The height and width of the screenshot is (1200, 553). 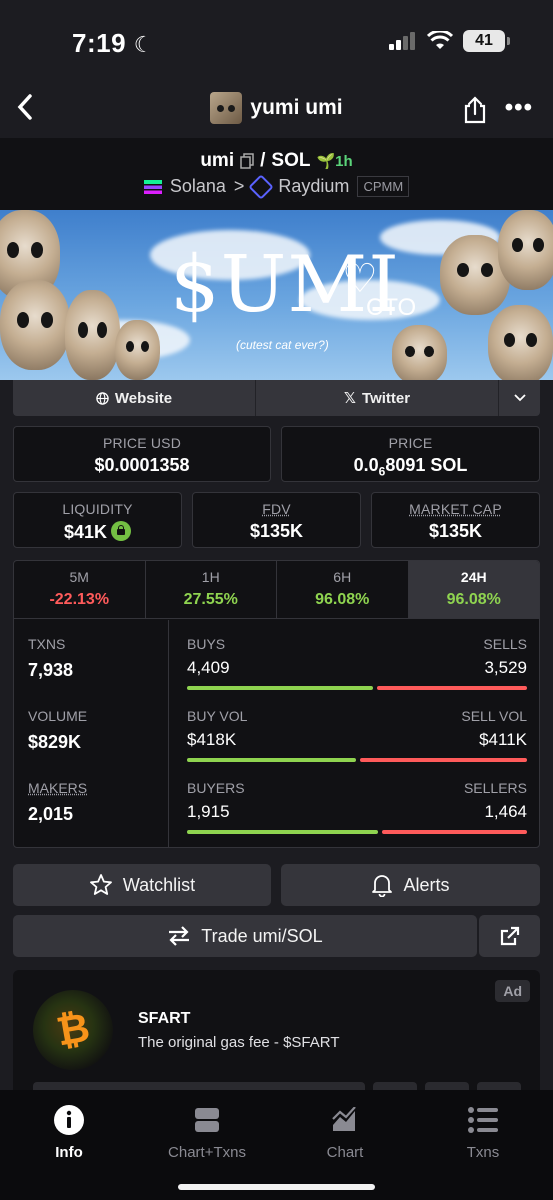 I want to click on heart-icon: ♡, so click(x=360, y=279).